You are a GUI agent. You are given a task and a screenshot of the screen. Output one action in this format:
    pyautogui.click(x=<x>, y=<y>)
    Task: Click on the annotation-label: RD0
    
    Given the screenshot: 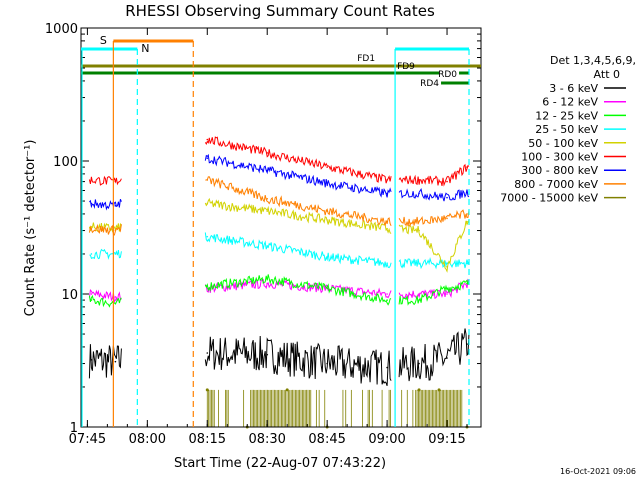 What is the action you would take?
    pyautogui.click(x=447, y=75)
    